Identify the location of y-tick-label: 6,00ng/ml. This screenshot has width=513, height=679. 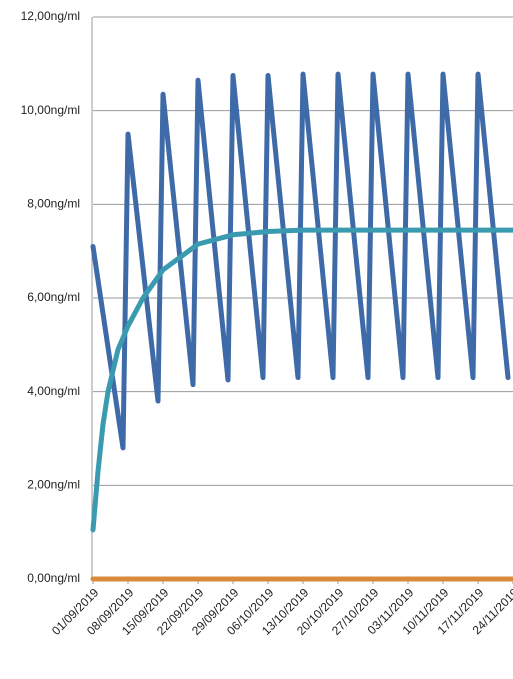
(53, 297).